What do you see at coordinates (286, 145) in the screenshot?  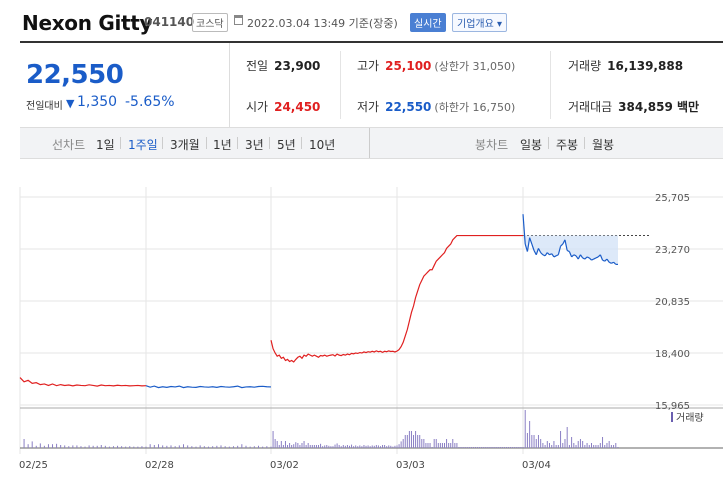 I see `period-5y: 5년` at bounding box center [286, 145].